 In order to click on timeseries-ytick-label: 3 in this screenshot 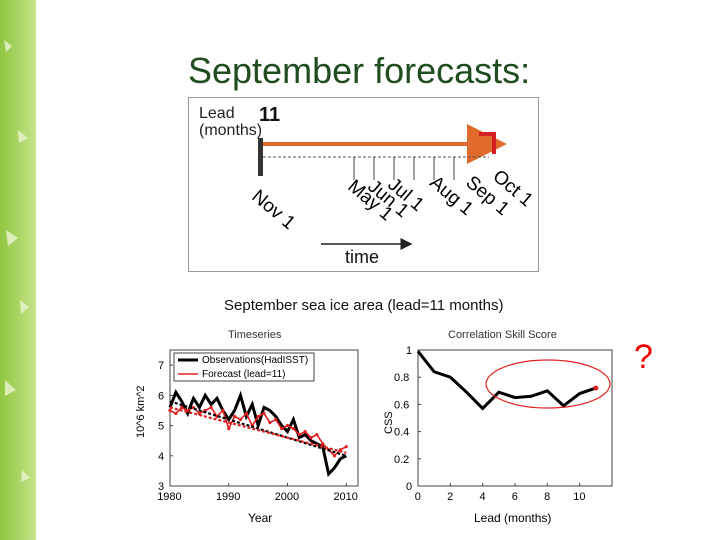, I will do `click(161, 487)`.